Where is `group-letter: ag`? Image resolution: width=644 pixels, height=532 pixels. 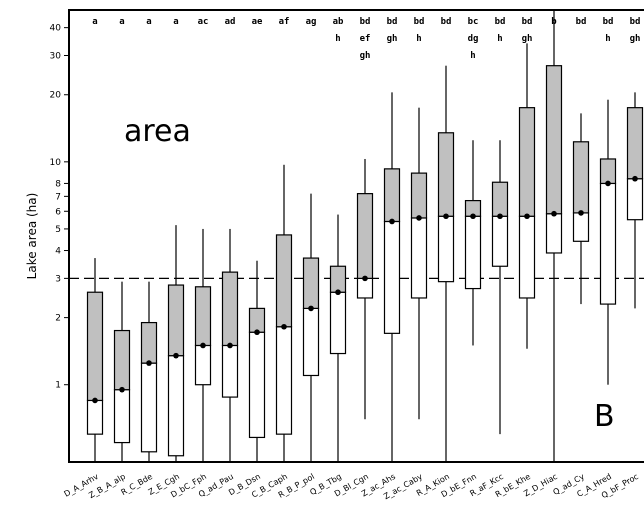 group-letter: ag is located at coordinates (311, 22).